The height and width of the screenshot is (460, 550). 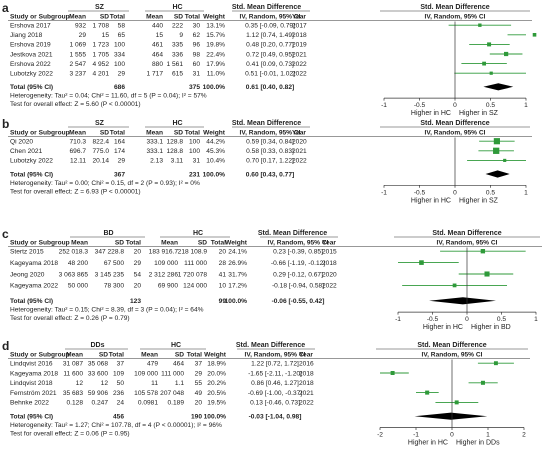 I want to click on sd-2: 1 720 078, so click(x=193, y=274).